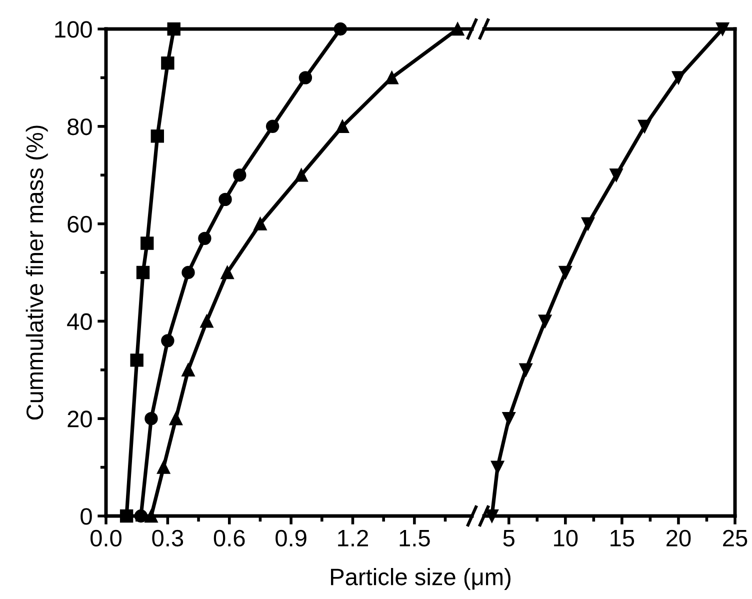 Image resolution: width=752 pixels, height=599 pixels. What do you see at coordinates (168, 538) in the screenshot?
I see `x-tick-label: 0.3` at bounding box center [168, 538].